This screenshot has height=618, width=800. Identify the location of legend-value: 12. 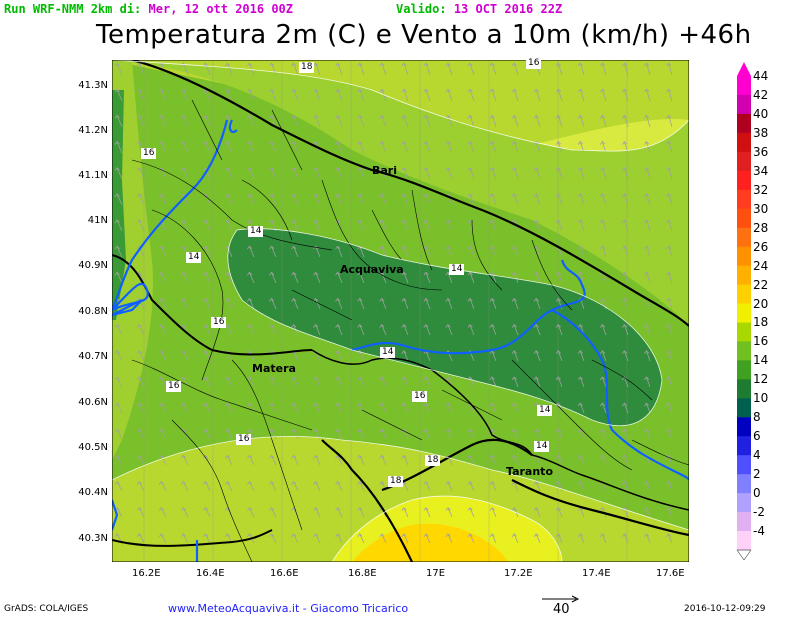
(761, 379).